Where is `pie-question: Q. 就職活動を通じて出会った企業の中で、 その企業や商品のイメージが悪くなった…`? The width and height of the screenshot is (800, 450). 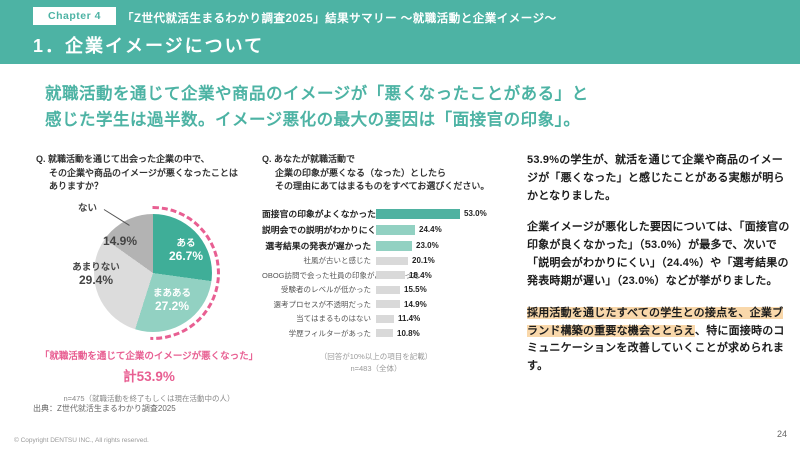 pie-question: Q. 就職活動を通じて出会った企業の中で、 その企業や商品のイメージが悪くなった… is located at coordinates (137, 172).